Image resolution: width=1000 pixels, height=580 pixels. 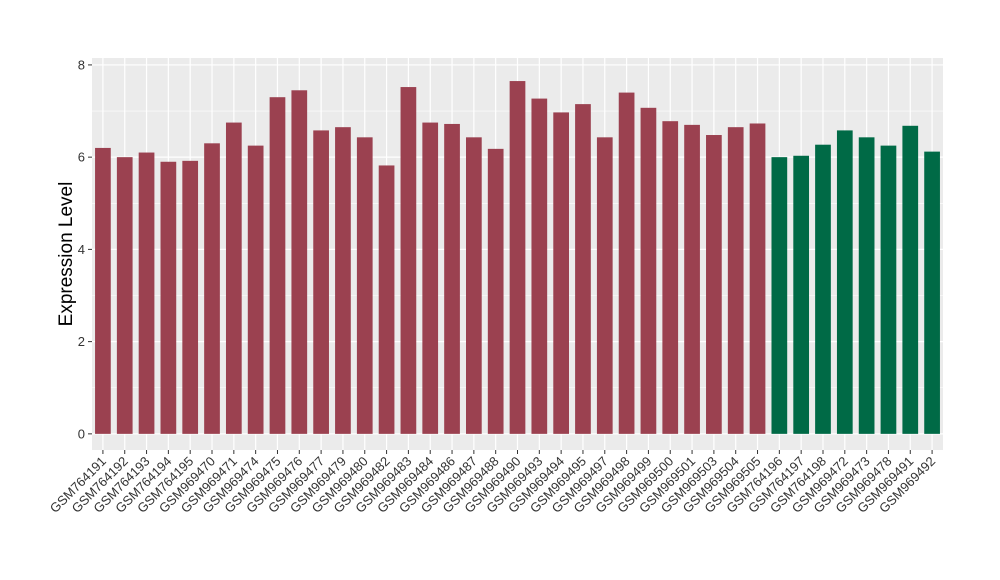 I want to click on bar-GSM764196, so click(x=779, y=295).